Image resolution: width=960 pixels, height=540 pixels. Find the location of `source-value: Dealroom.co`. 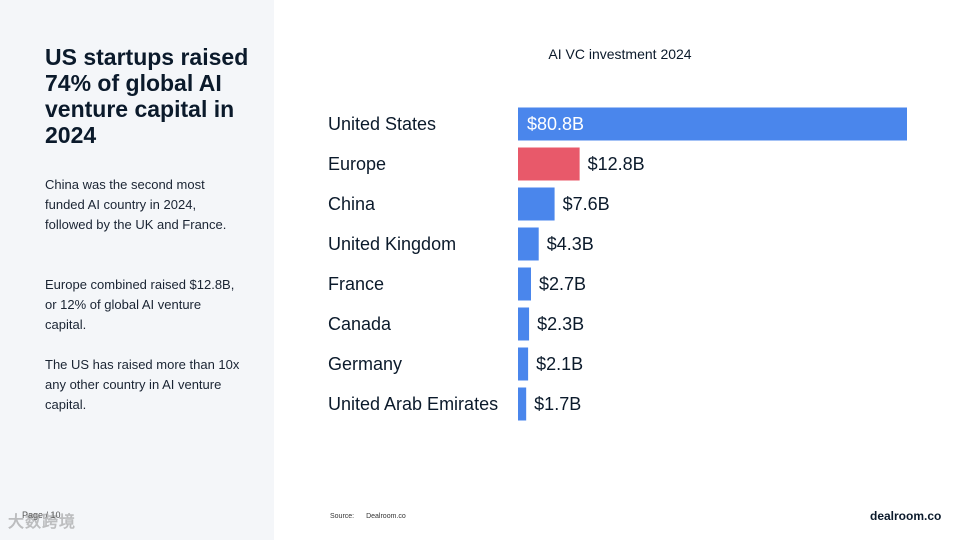

source-value: Dealroom.co is located at coordinates (386, 516).